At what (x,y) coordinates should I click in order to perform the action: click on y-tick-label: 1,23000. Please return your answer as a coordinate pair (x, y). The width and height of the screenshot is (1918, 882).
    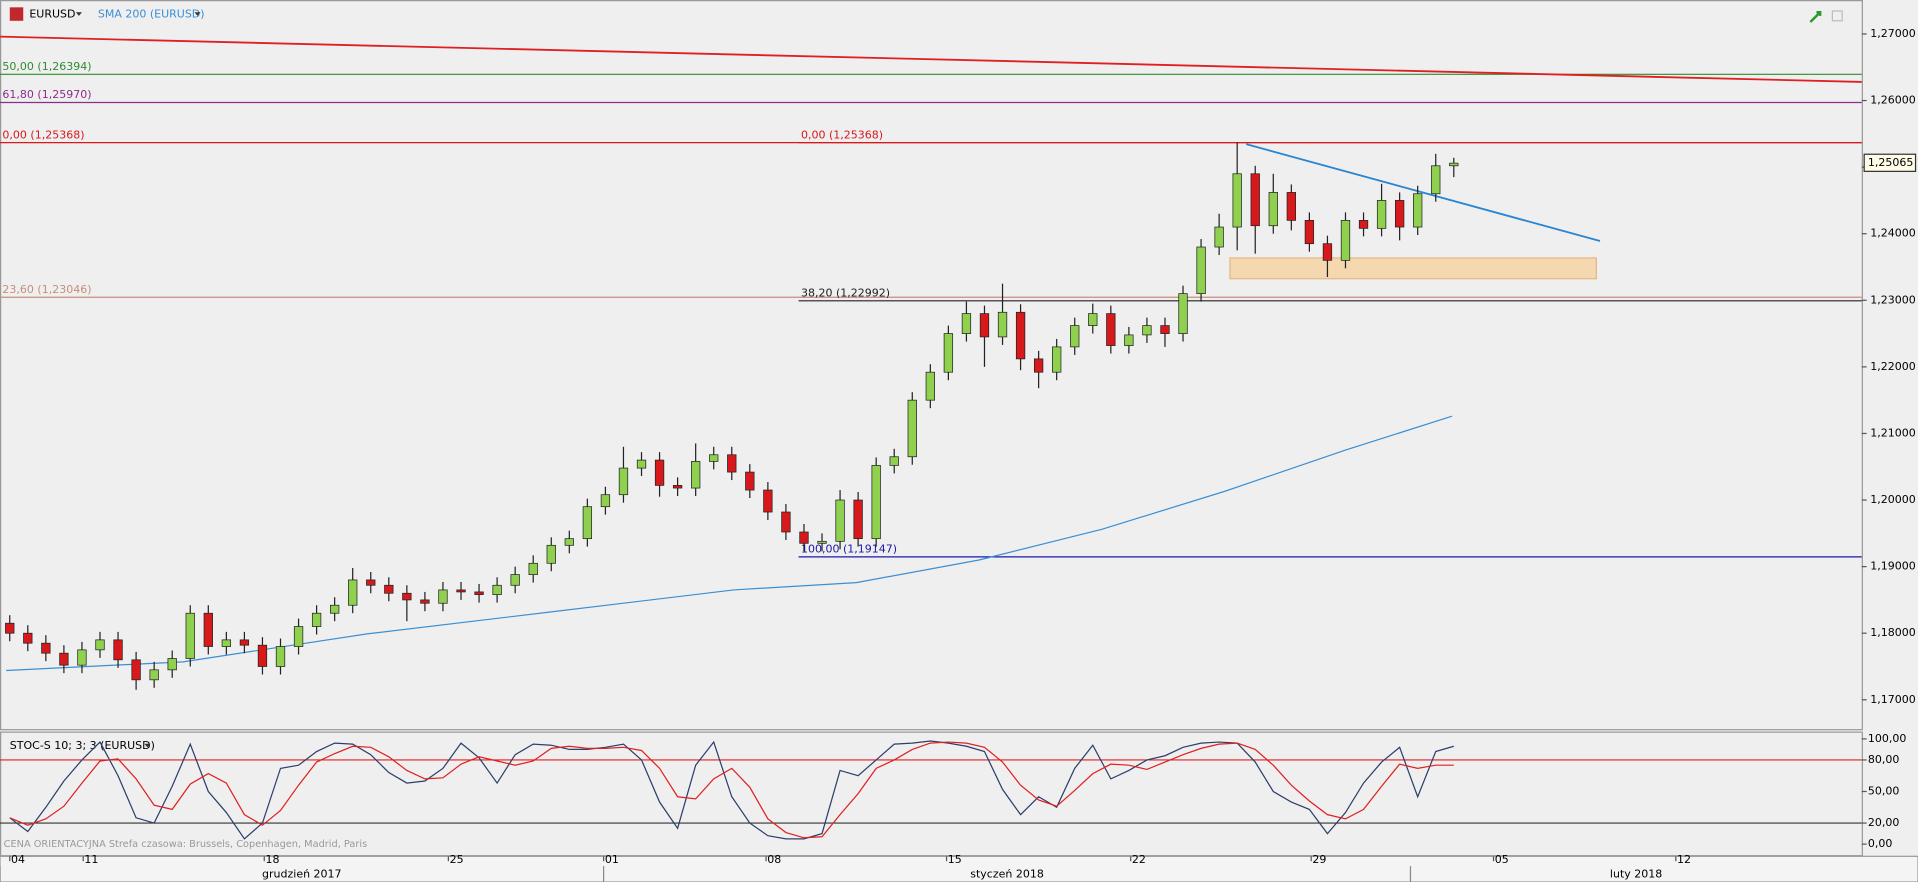
    Looking at the image, I should click on (1892, 299).